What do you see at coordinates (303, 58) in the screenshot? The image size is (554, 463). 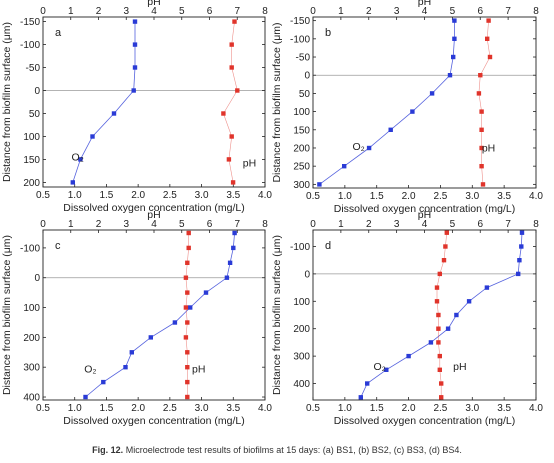 I see `panel-b-y-tick-label: -50` at bounding box center [303, 58].